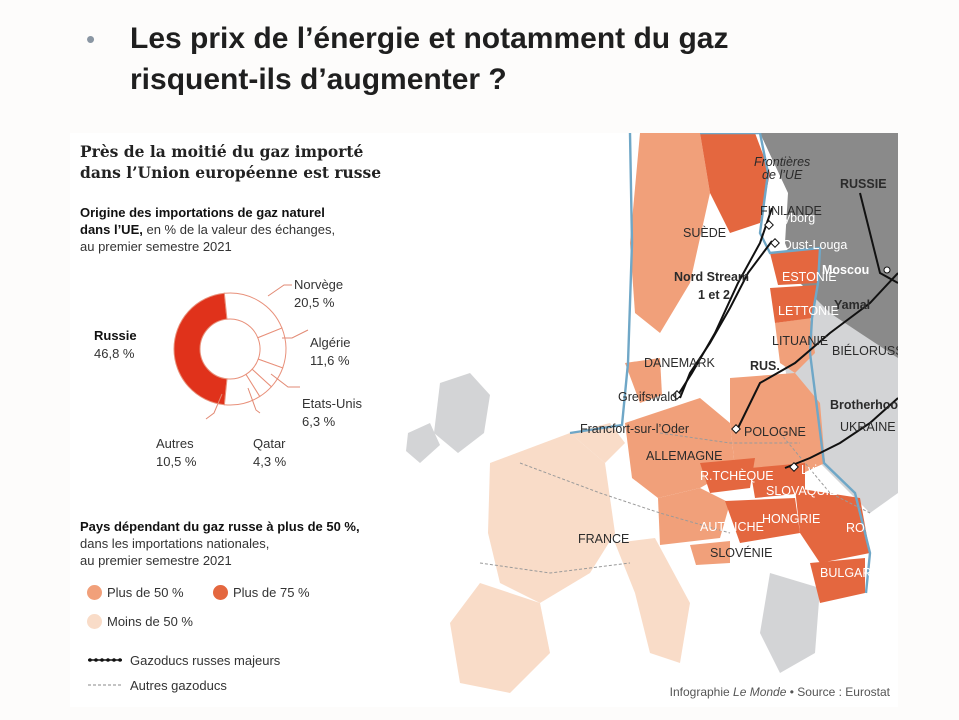 This screenshot has width=959, height=720. Describe the element at coordinates (330, 342) in the screenshot. I see `label-algerie: Algérie` at that location.